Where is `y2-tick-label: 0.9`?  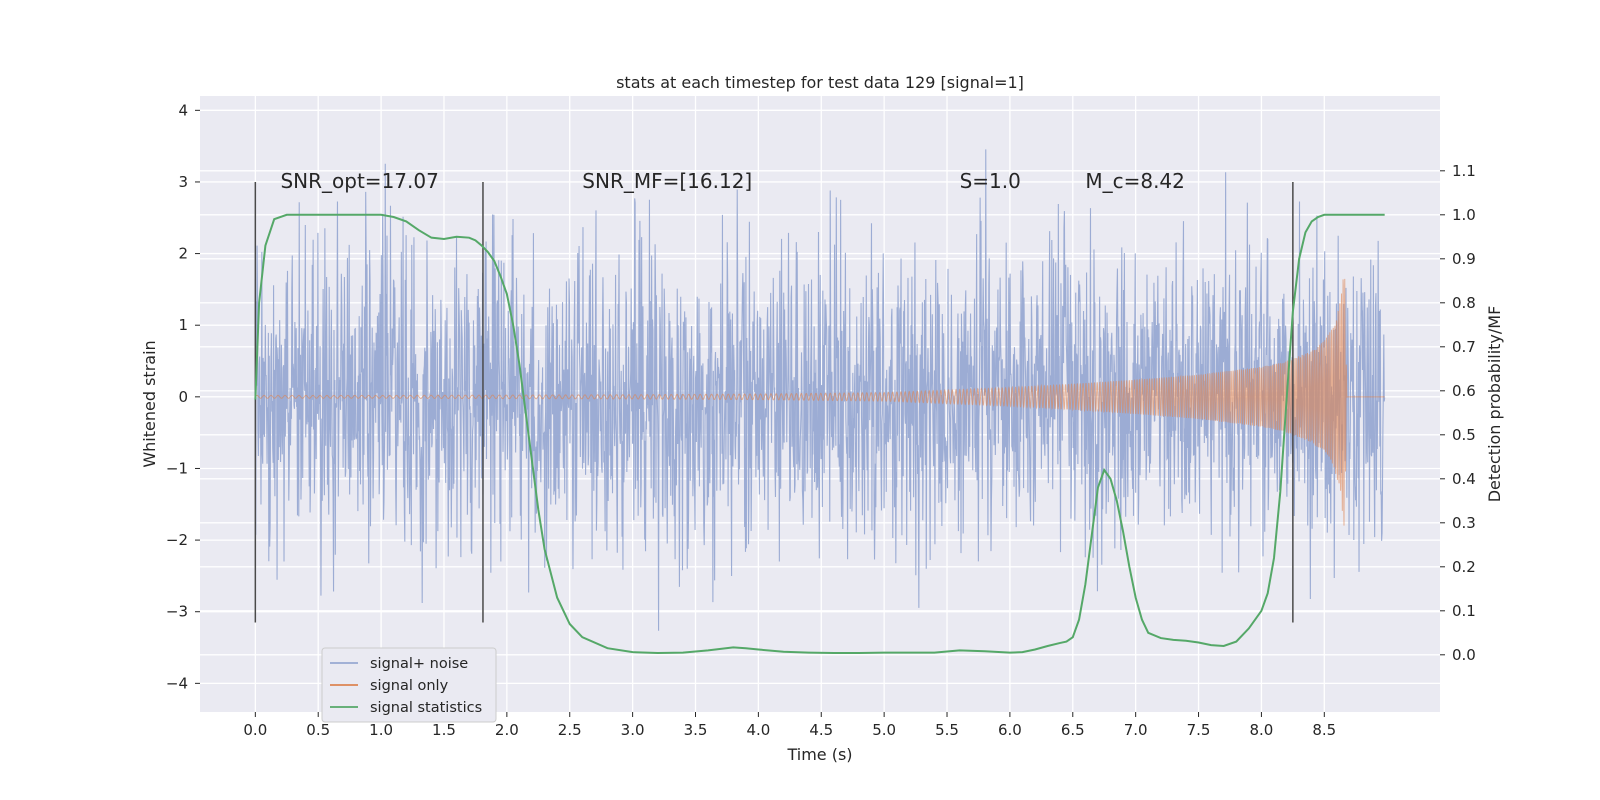
y2-tick-label: 0.9 is located at coordinates (1464, 259).